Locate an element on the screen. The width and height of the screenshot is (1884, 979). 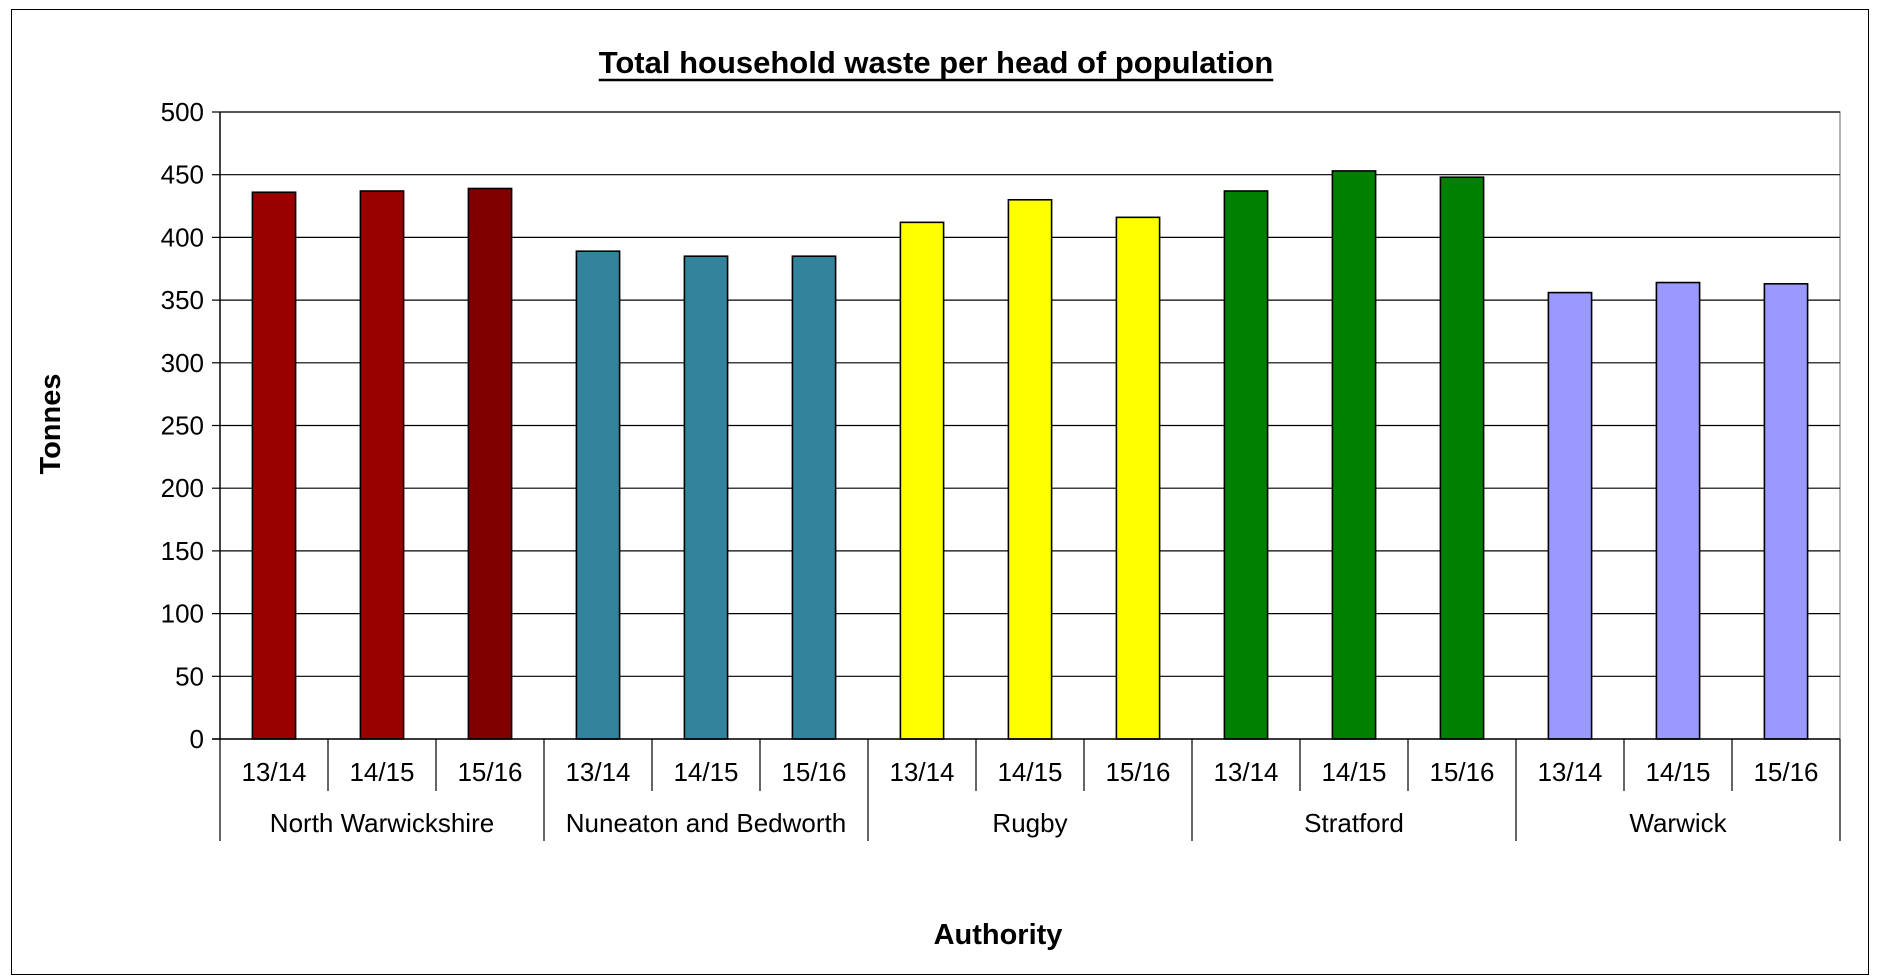
y-tick-label: 450 is located at coordinates (182, 175).